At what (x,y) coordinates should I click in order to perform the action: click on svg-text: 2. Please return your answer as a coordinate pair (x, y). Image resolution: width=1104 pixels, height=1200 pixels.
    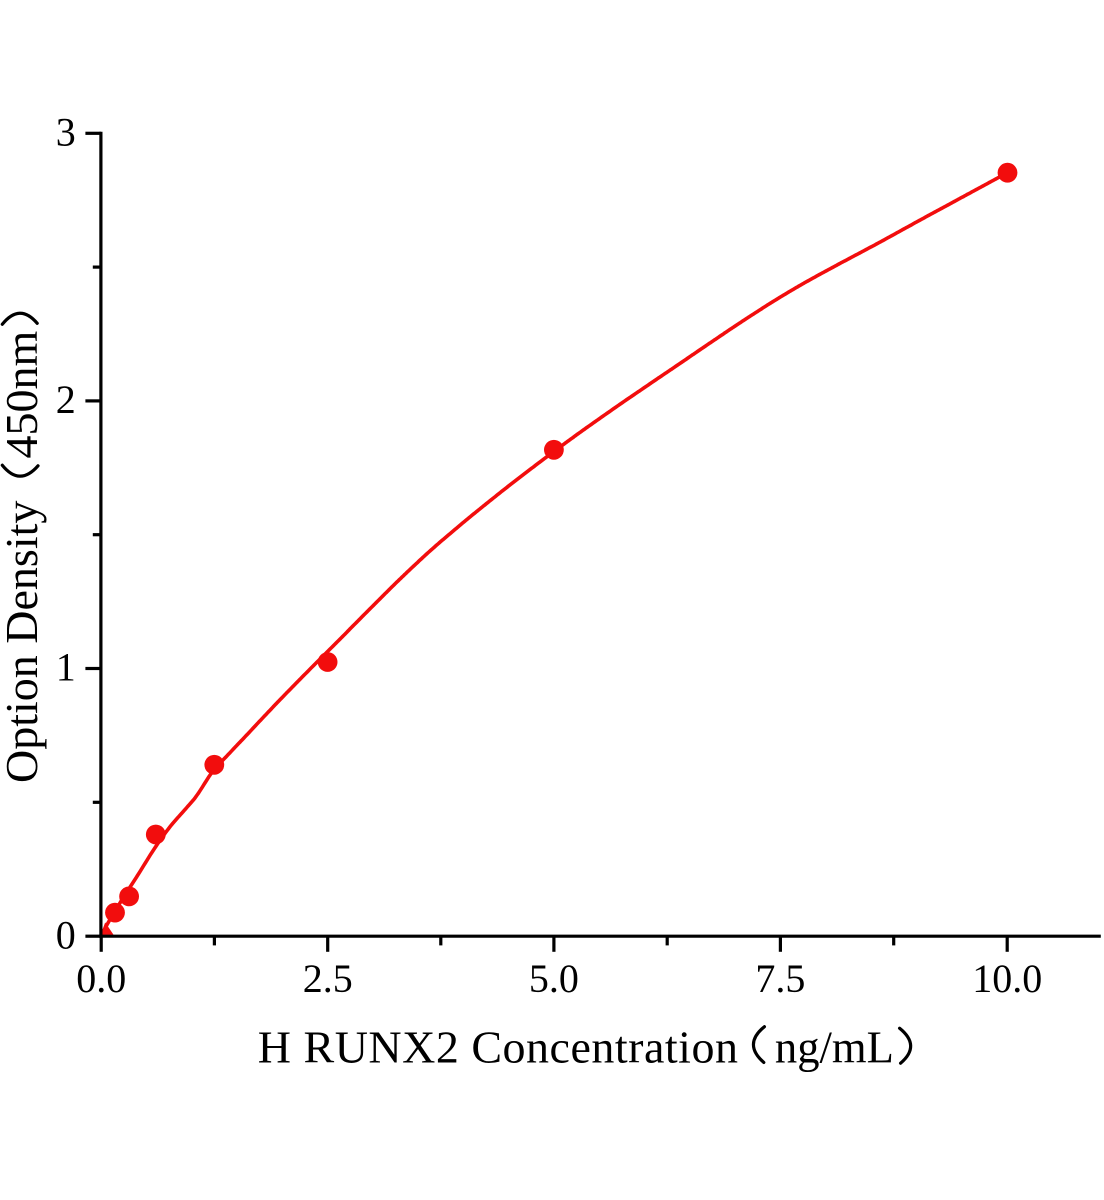
    Looking at the image, I should click on (66, 399).